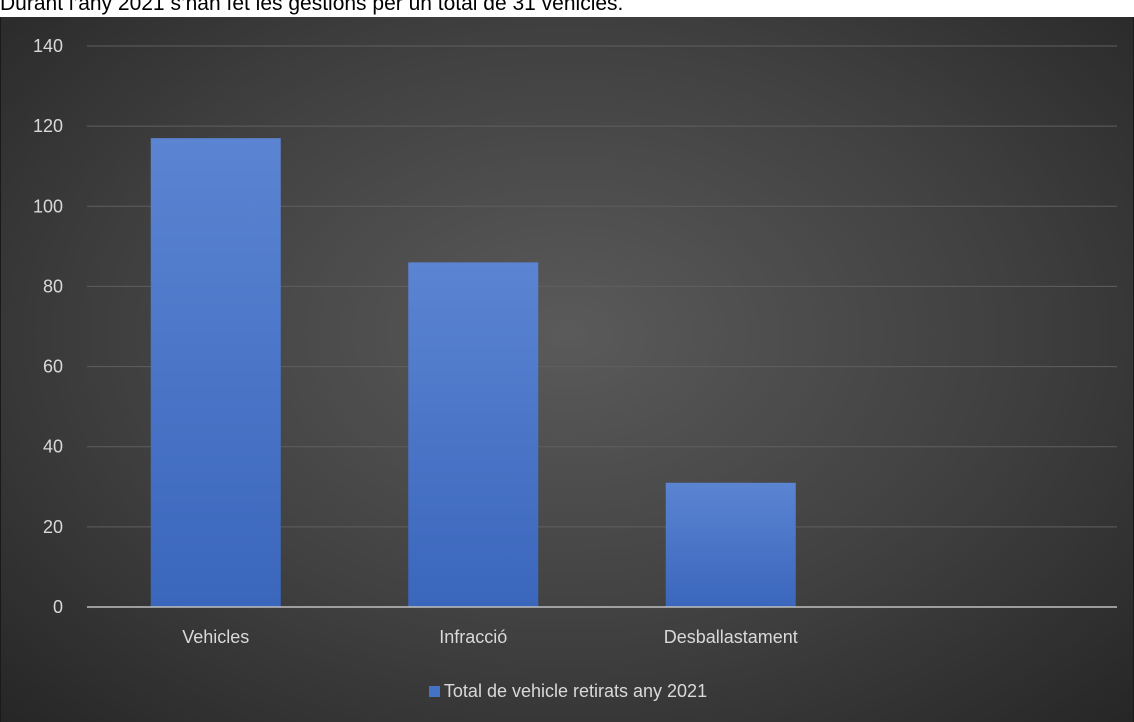 The image size is (1134, 722). Describe the element at coordinates (473, 434) in the screenshot. I see `bar-infracció` at that location.